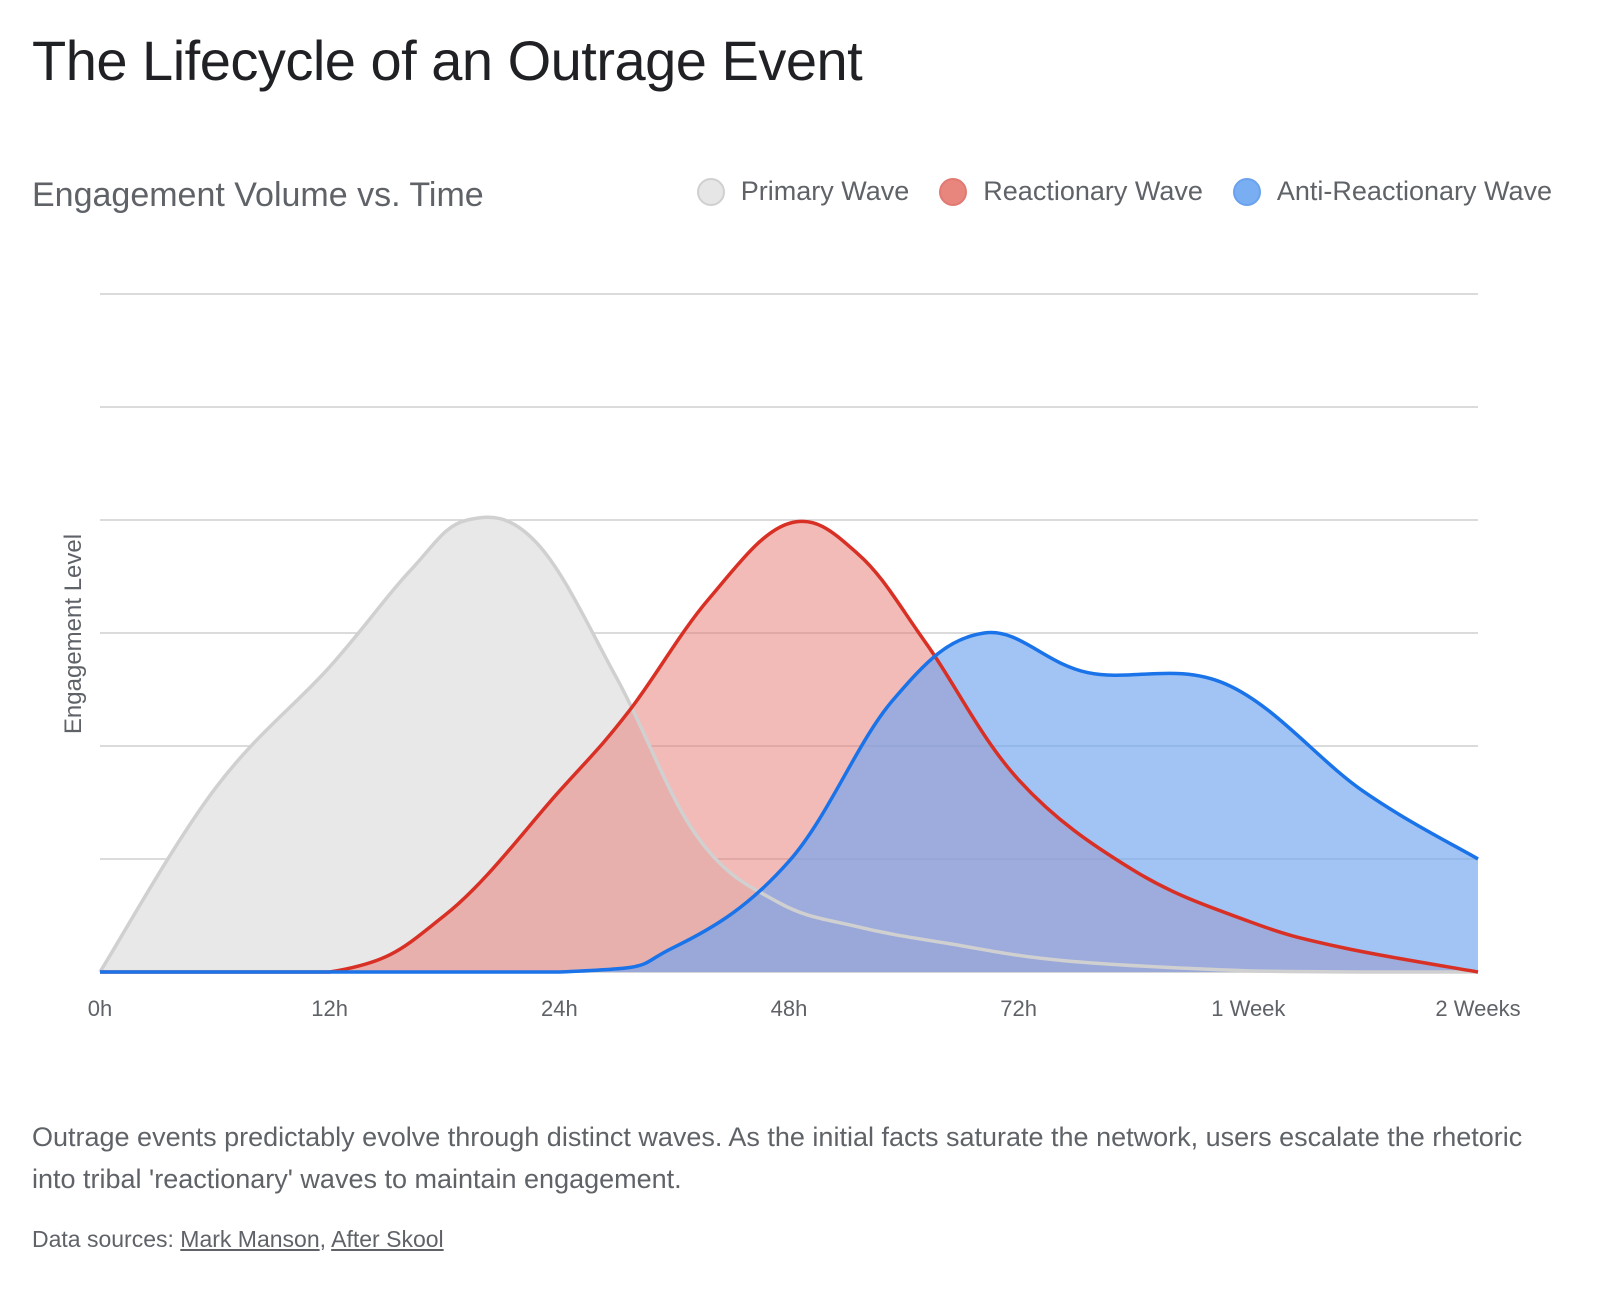 This screenshot has height=1314, width=1600. What do you see at coordinates (100, 1008) in the screenshot?
I see `x-tick-label: 0h` at bounding box center [100, 1008].